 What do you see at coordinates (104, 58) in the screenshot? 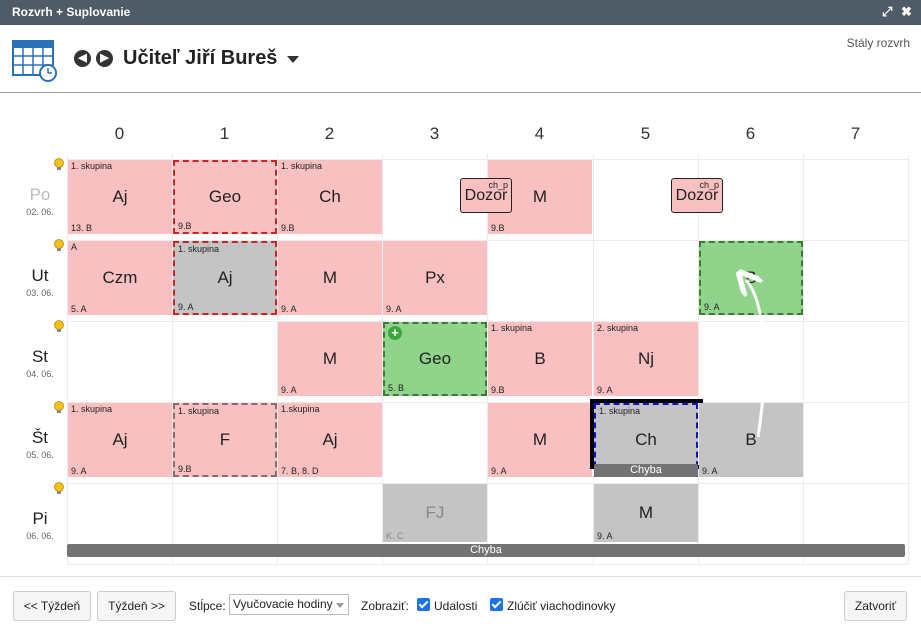
I see `next-teacher-icon: ▶` at bounding box center [104, 58].